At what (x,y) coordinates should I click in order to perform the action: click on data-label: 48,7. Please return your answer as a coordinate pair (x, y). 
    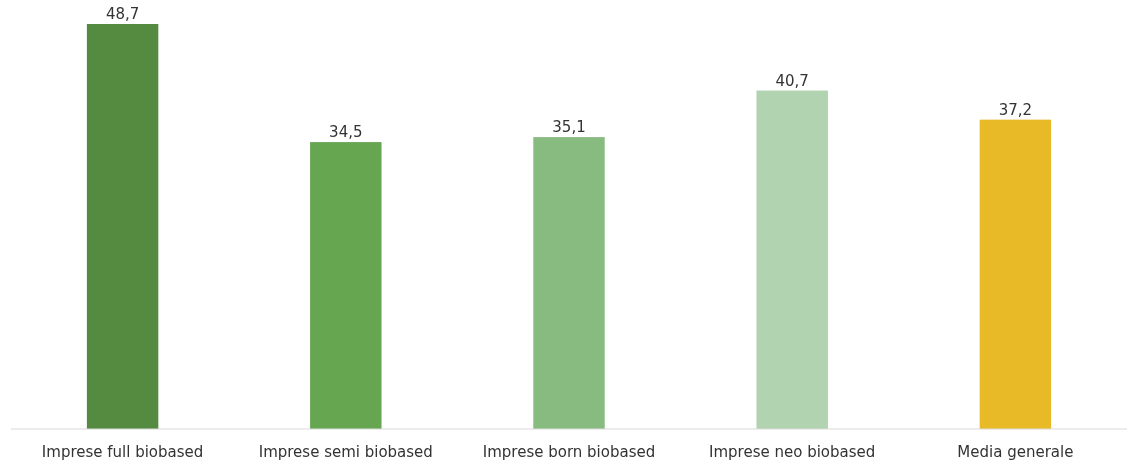
    Looking at the image, I should click on (122, 14).